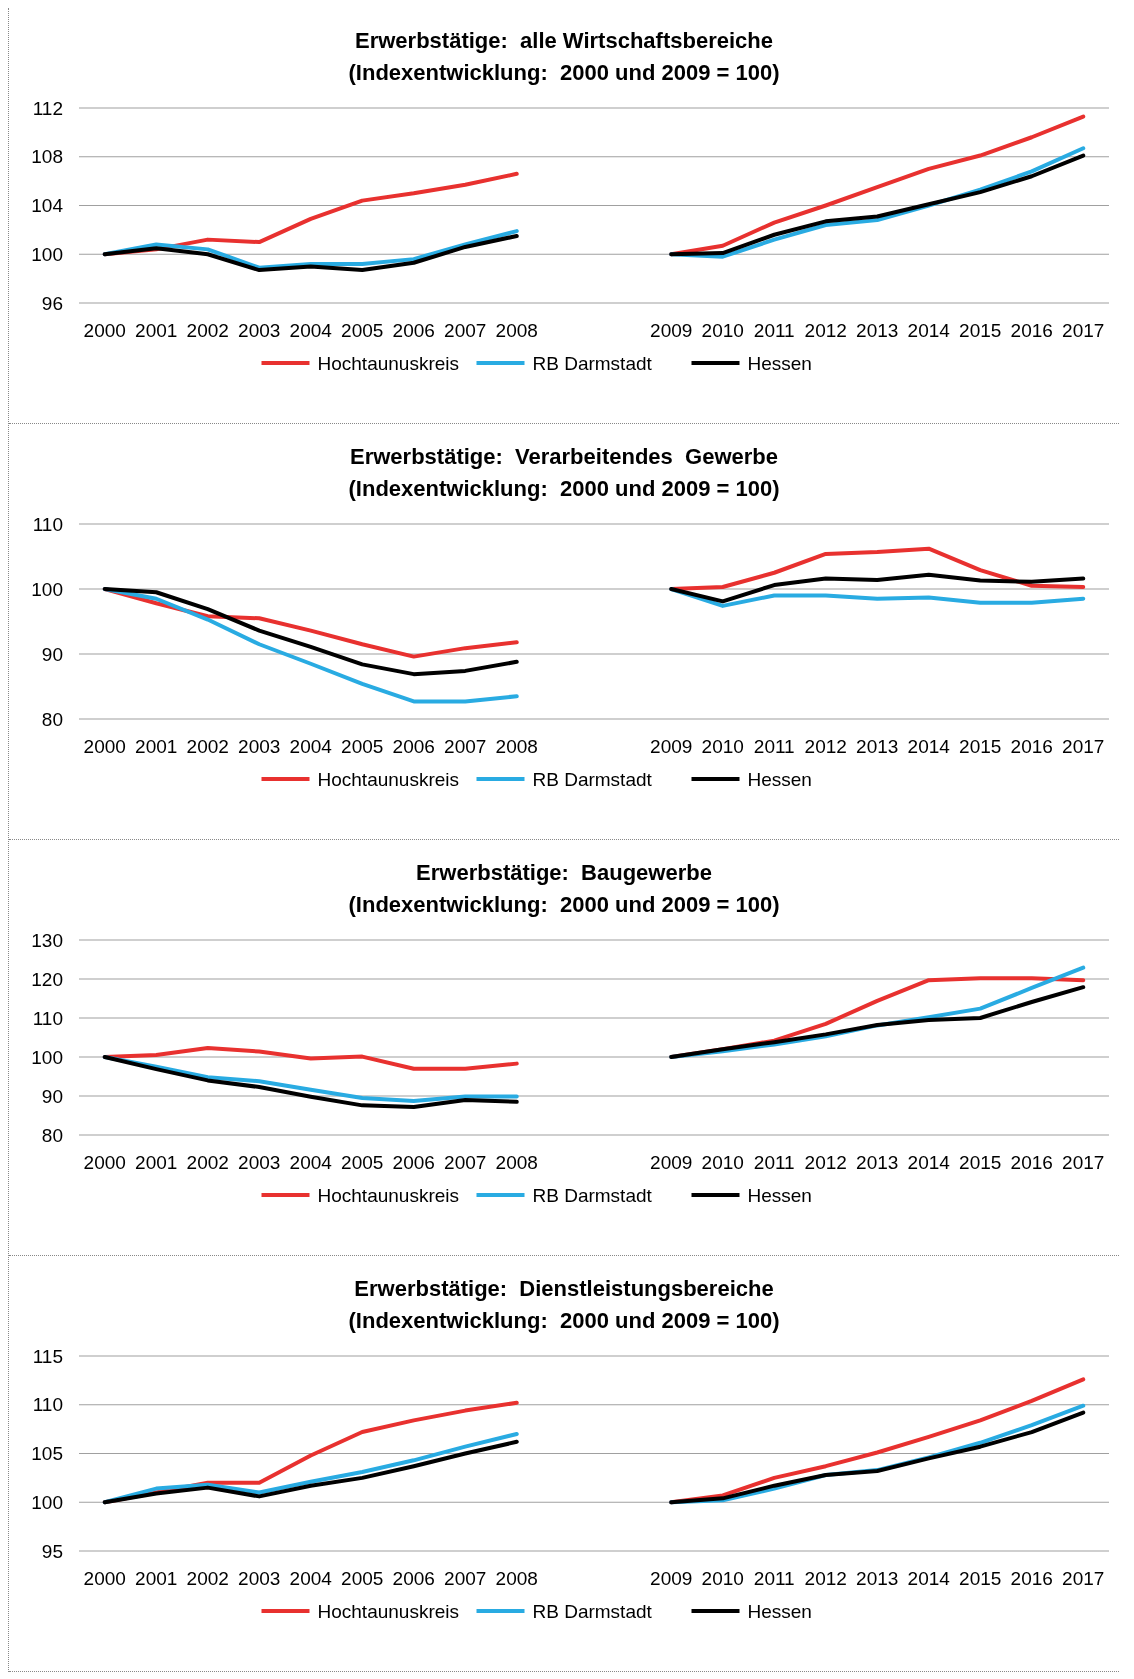 This screenshot has width=1134, height=1679. Describe the element at coordinates (47, 1454) in the screenshot. I see `y-tick-label: 105` at that location.